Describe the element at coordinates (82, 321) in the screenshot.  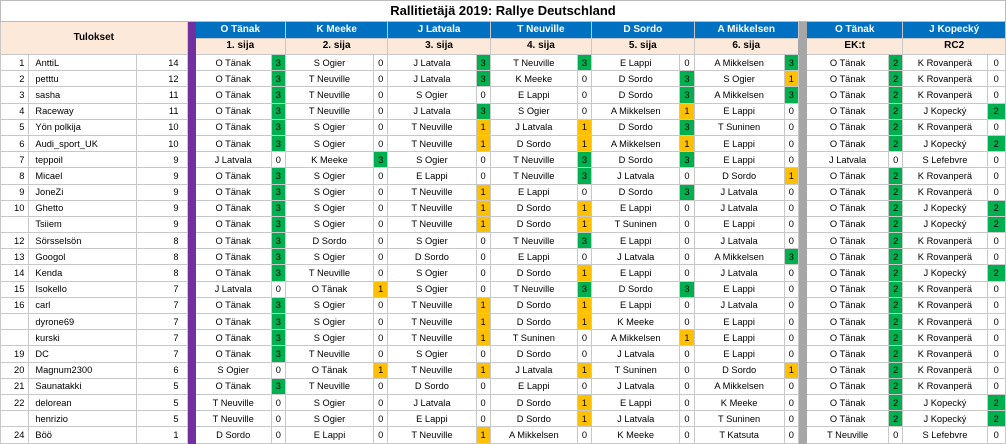
I see `player-name: dyrone69` at that location.